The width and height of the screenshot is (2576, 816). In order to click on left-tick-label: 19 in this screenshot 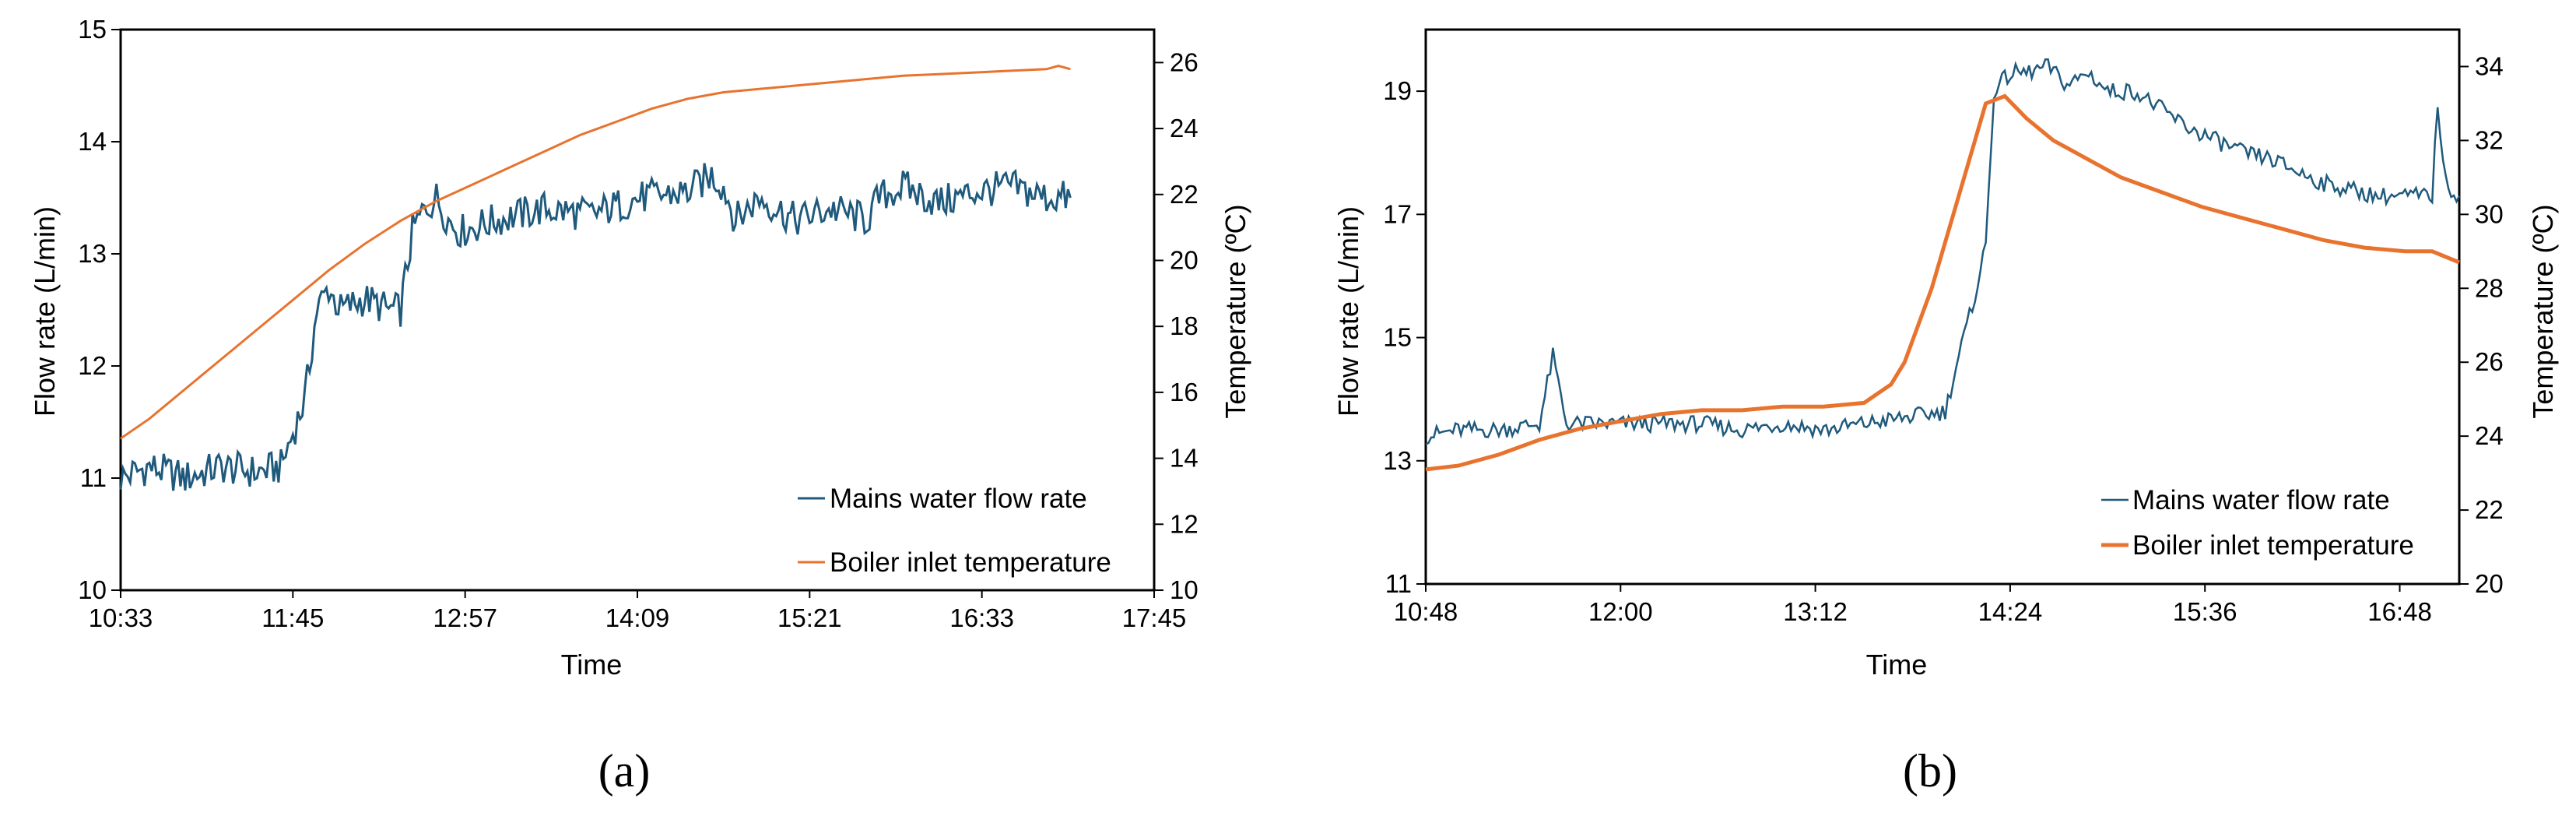, I will do `click(1398, 90)`.